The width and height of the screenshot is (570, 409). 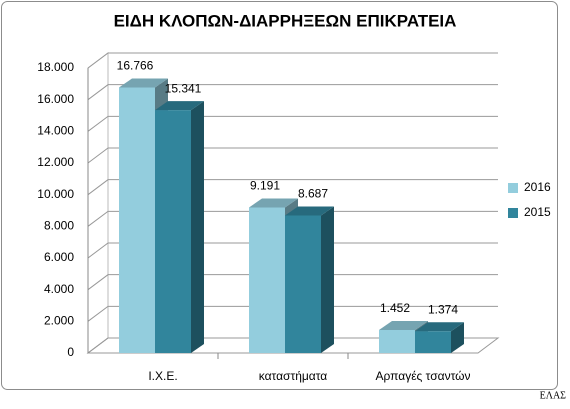 What do you see at coordinates (293, 376) in the screenshot?
I see `x-tick-label: καταστήματα` at bounding box center [293, 376].